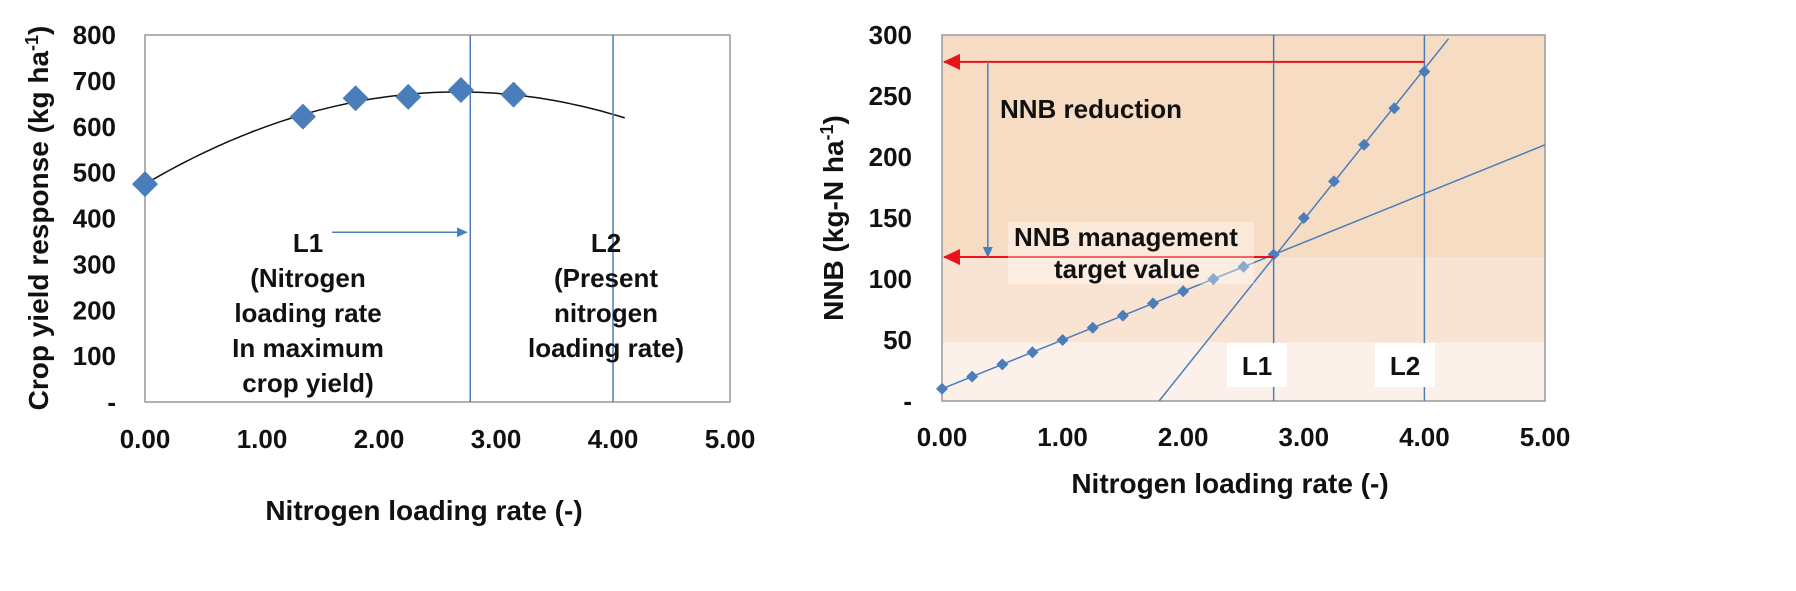  I want to click on right-l2-box, so click(1405, 365).